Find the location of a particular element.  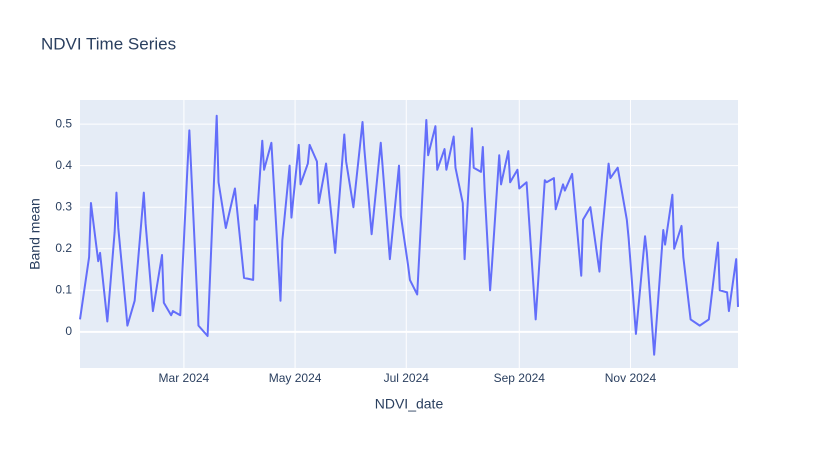

chart-title: NDVI Time Series is located at coordinates (108, 43).